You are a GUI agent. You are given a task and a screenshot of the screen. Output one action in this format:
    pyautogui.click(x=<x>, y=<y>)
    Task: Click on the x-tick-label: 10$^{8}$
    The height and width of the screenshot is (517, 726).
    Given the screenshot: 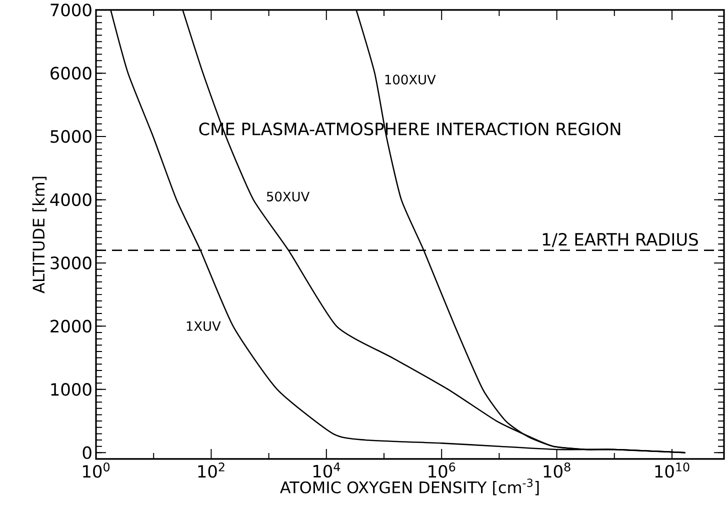 What is the action you would take?
    pyautogui.click(x=557, y=470)
    